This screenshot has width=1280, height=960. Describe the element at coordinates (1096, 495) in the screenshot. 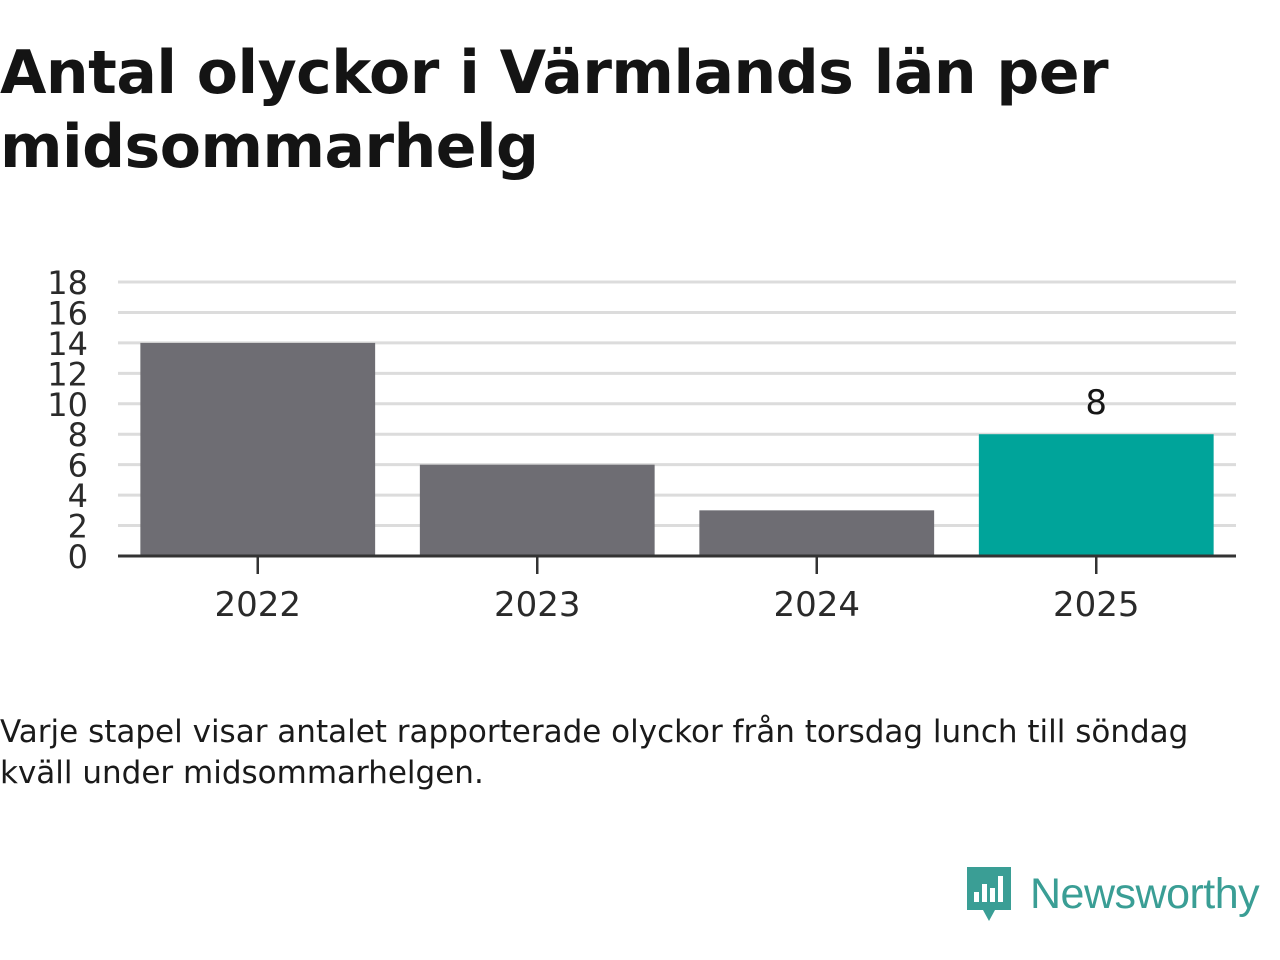

I see `bar-2025` at that location.